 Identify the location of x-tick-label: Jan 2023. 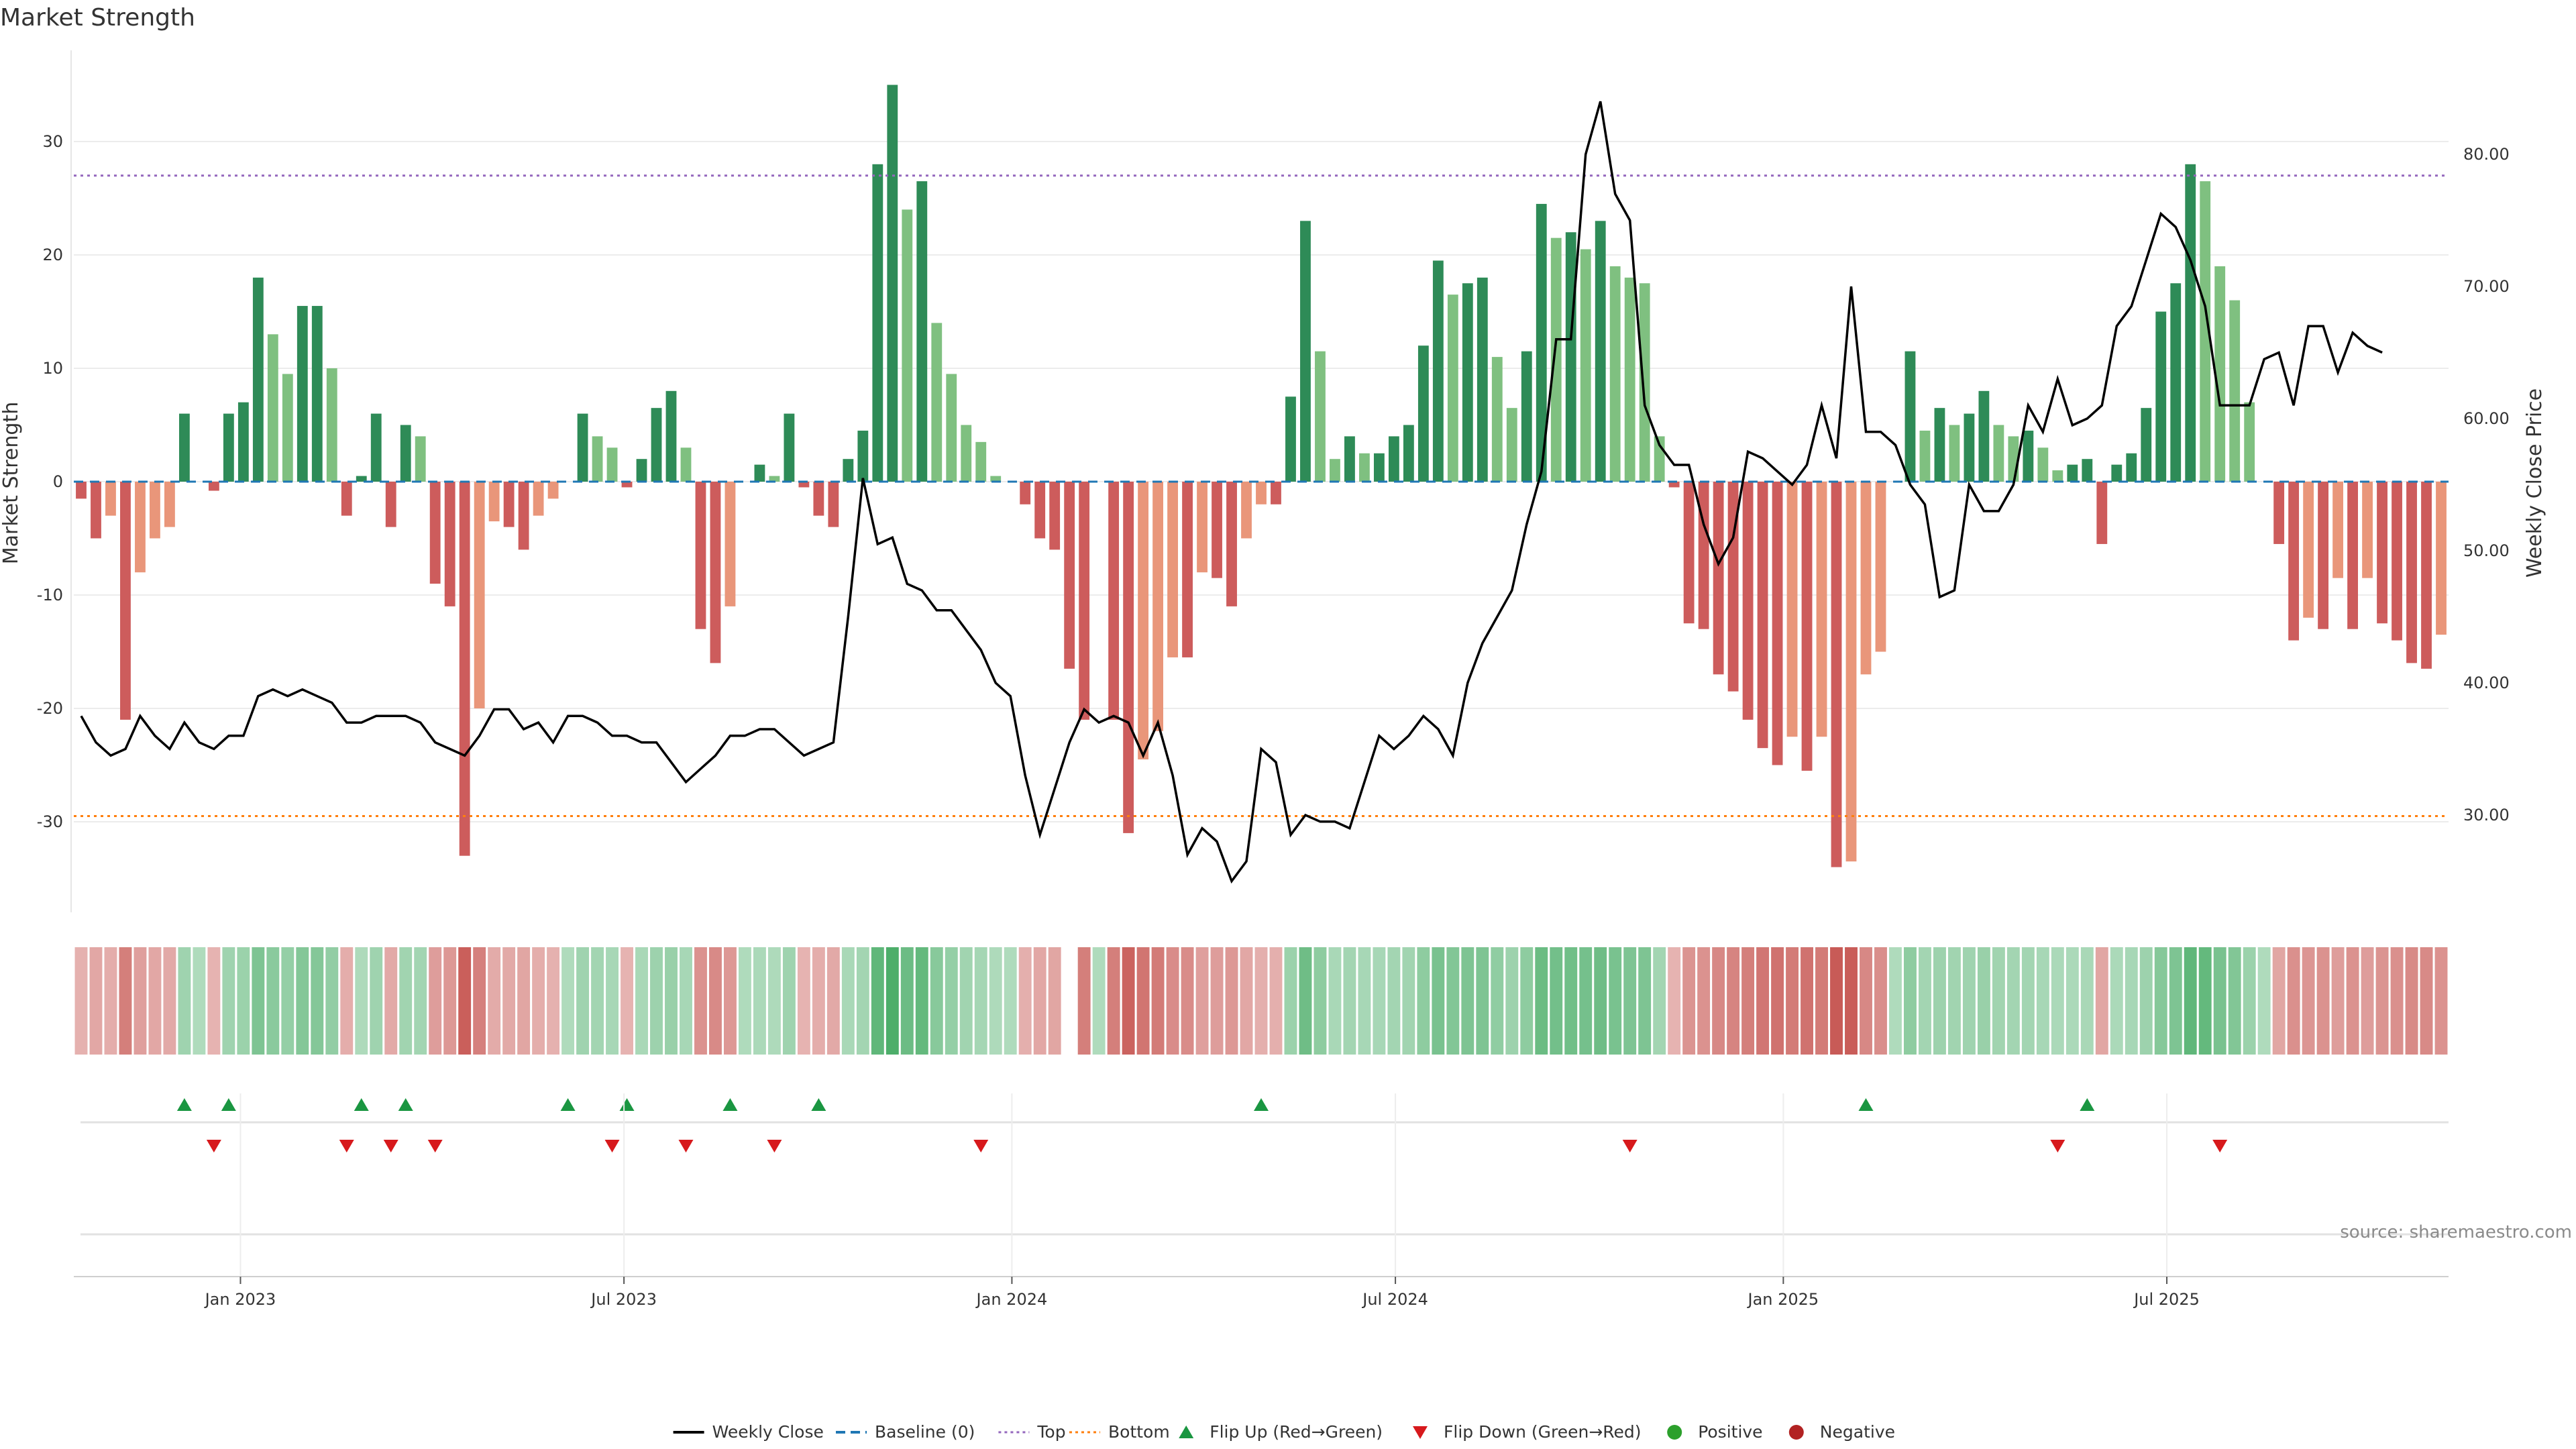
(240, 1299).